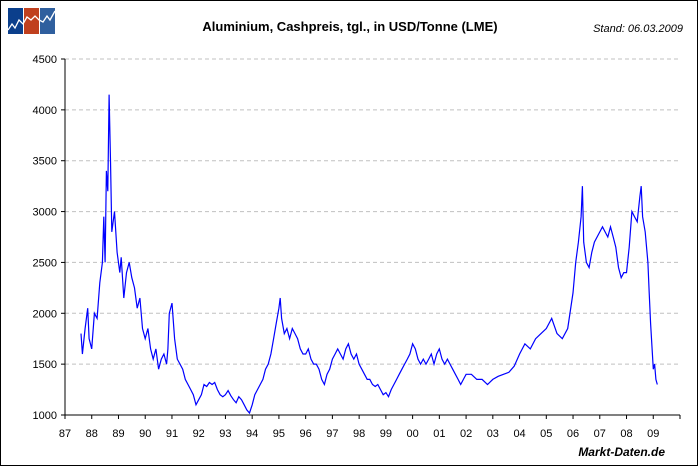 The image size is (698, 466). What do you see at coordinates (45, 60) in the screenshot?
I see `y-tick-label: 4500` at bounding box center [45, 60].